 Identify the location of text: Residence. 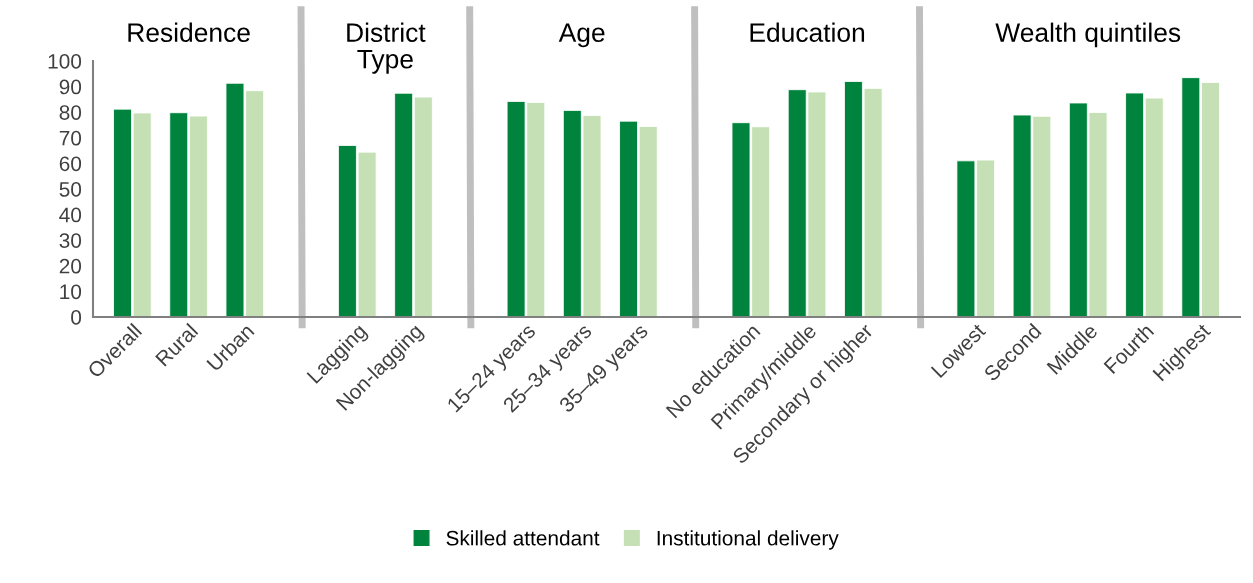
(189, 32).